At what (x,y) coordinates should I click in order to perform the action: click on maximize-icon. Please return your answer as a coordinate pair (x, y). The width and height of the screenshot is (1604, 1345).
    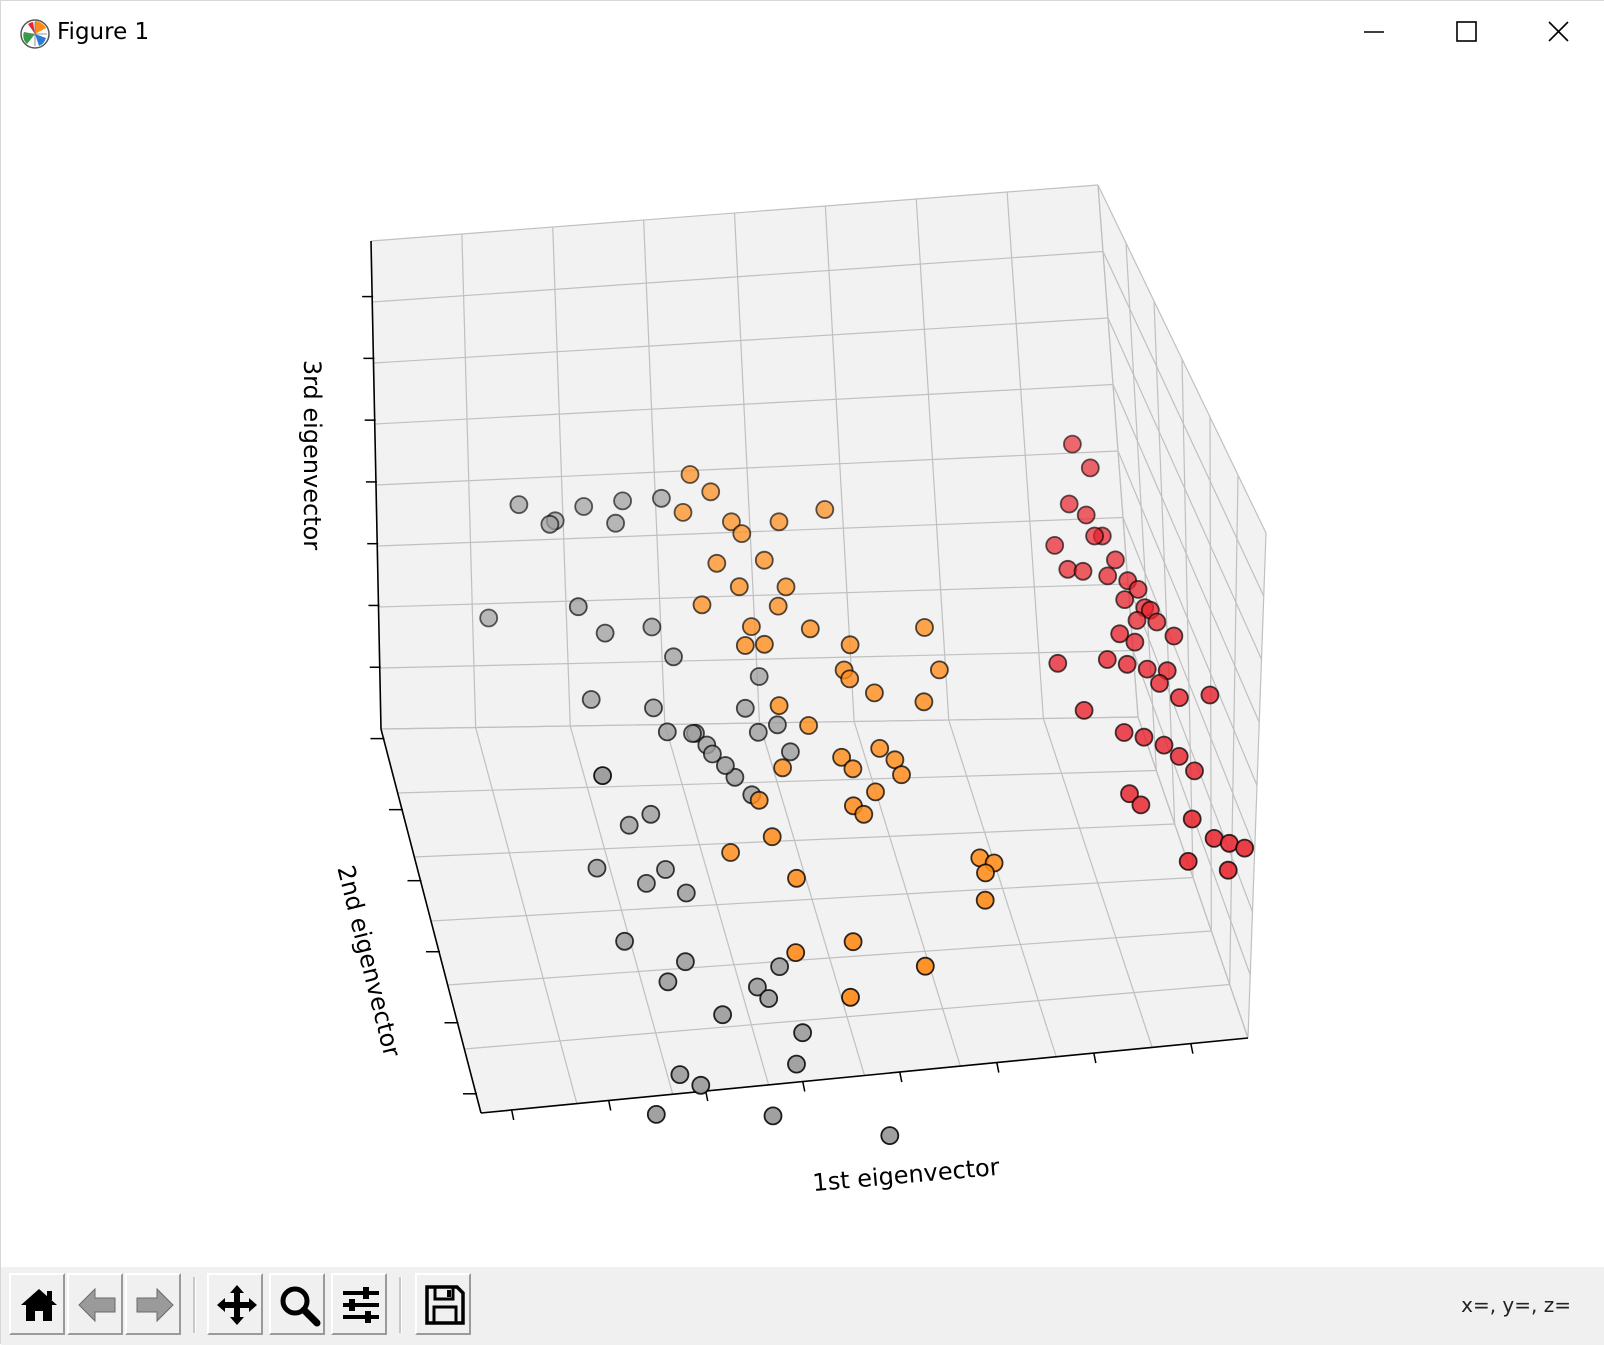
    Looking at the image, I should click on (1466, 31).